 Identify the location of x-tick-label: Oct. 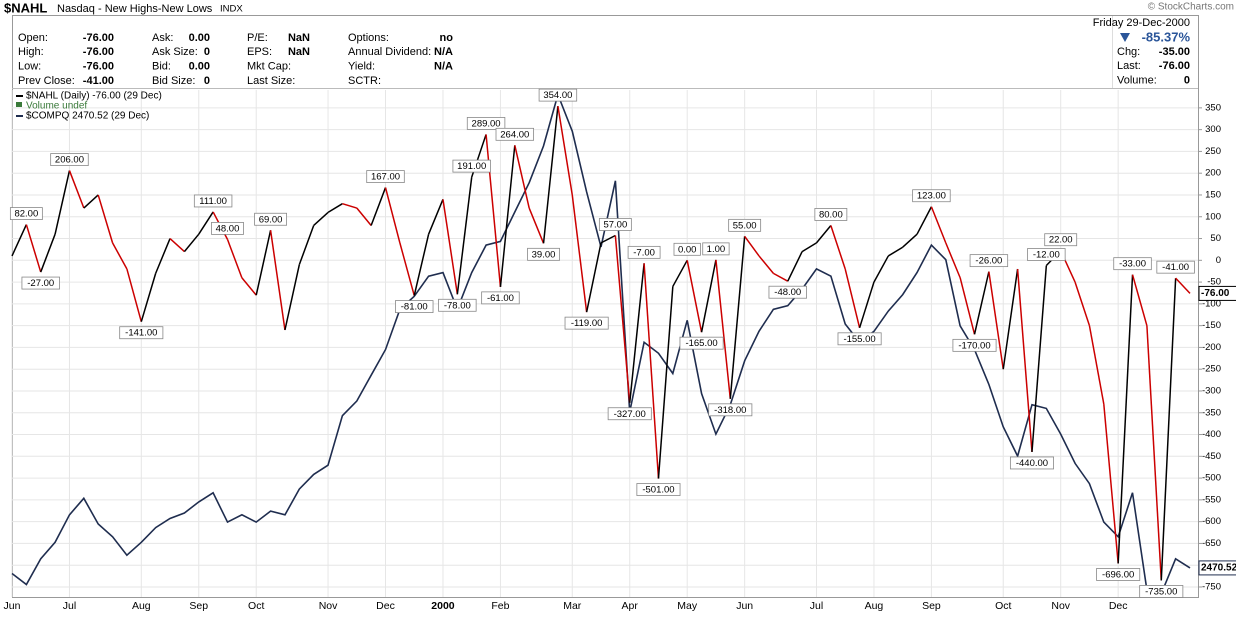
(1003, 606).